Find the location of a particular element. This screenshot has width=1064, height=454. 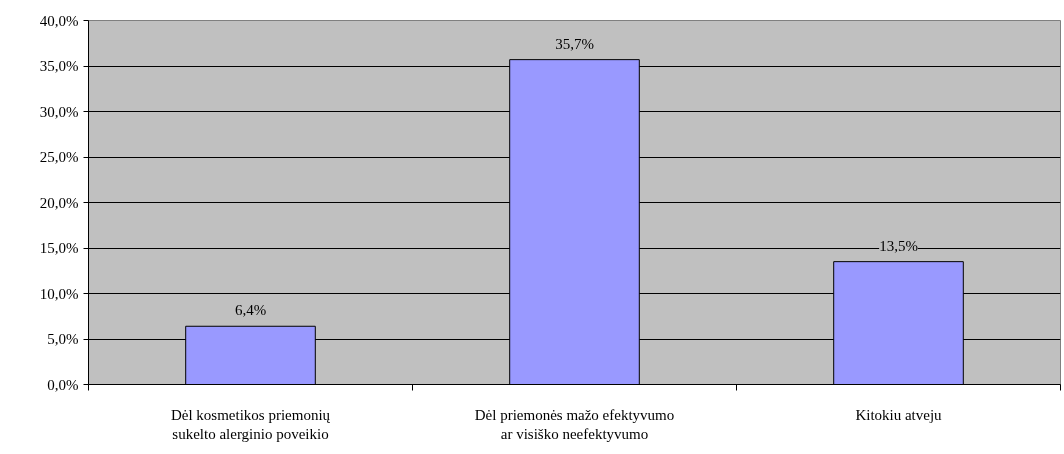

x-tick-label: Kitokiu atveju is located at coordinates (899, 414).